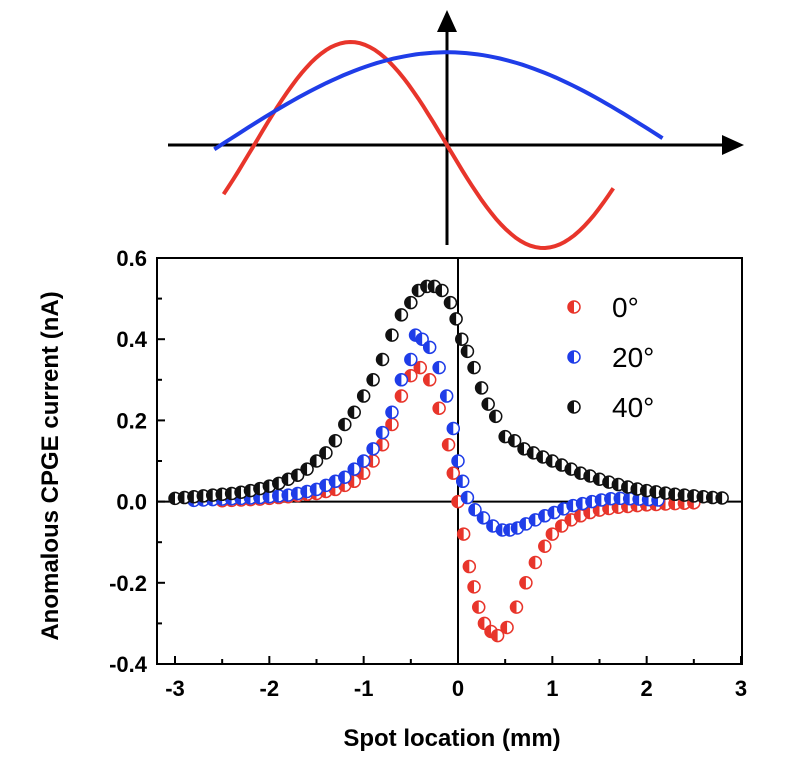 The height and width of the screenshot is (774, 788). I want to click on x-axis-title: Spot location (mm), so click(451, 738).